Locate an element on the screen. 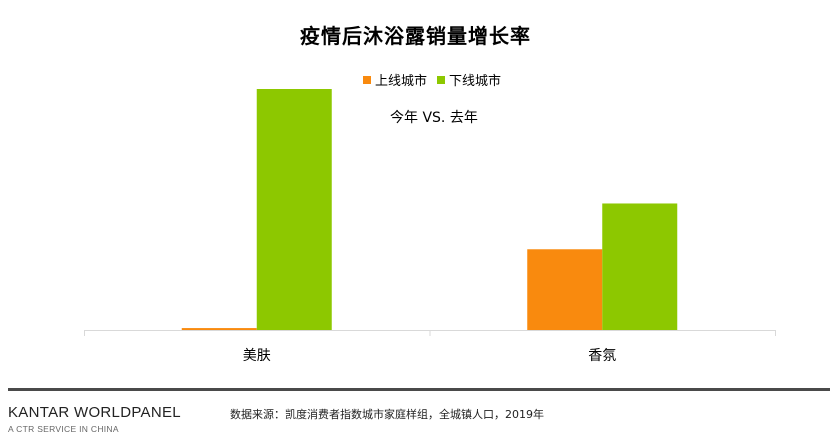 This screenshot has height=441, width=831. legend-item-series-1: 上线城市 is located at coordinates (395, 79).